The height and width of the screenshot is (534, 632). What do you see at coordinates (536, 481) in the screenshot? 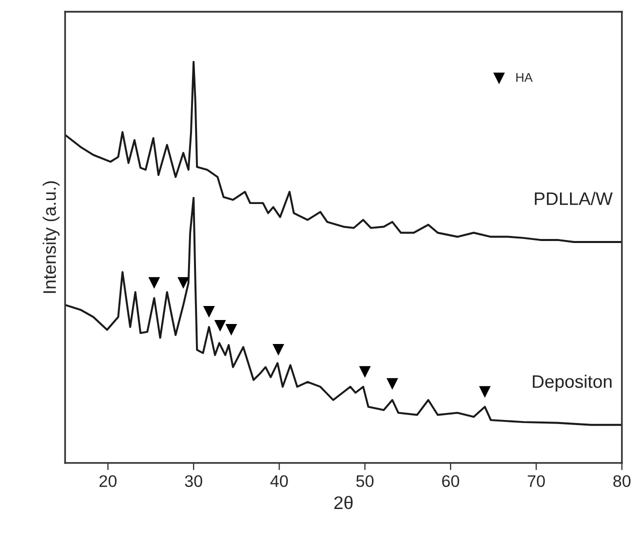
I see `x-tick-label: 70` at bounding box center [536, 481].